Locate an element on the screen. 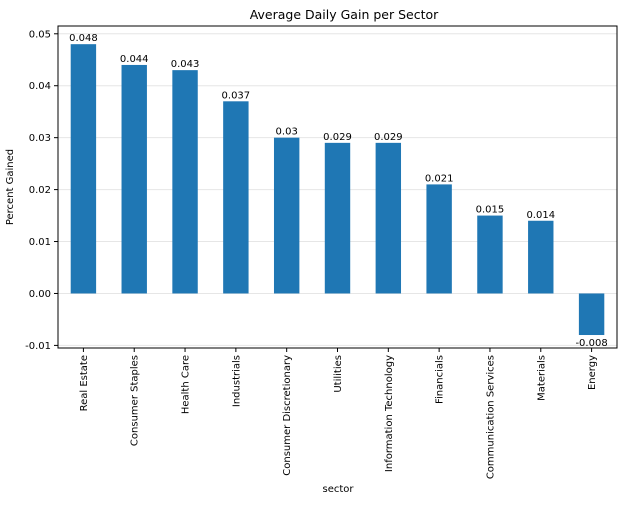  x-tick-label: Health Care is located at coordinates (186, 384).